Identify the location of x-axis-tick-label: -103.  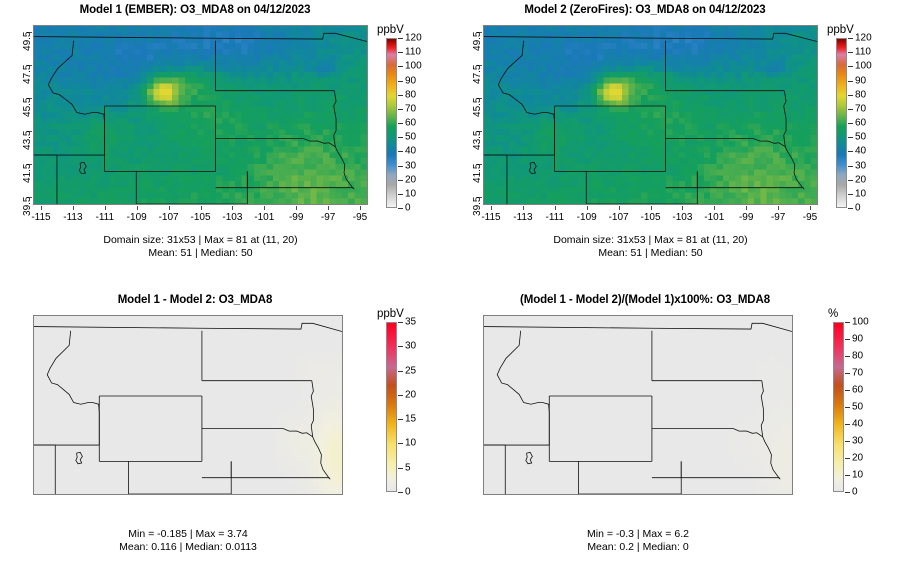
(682, 217).